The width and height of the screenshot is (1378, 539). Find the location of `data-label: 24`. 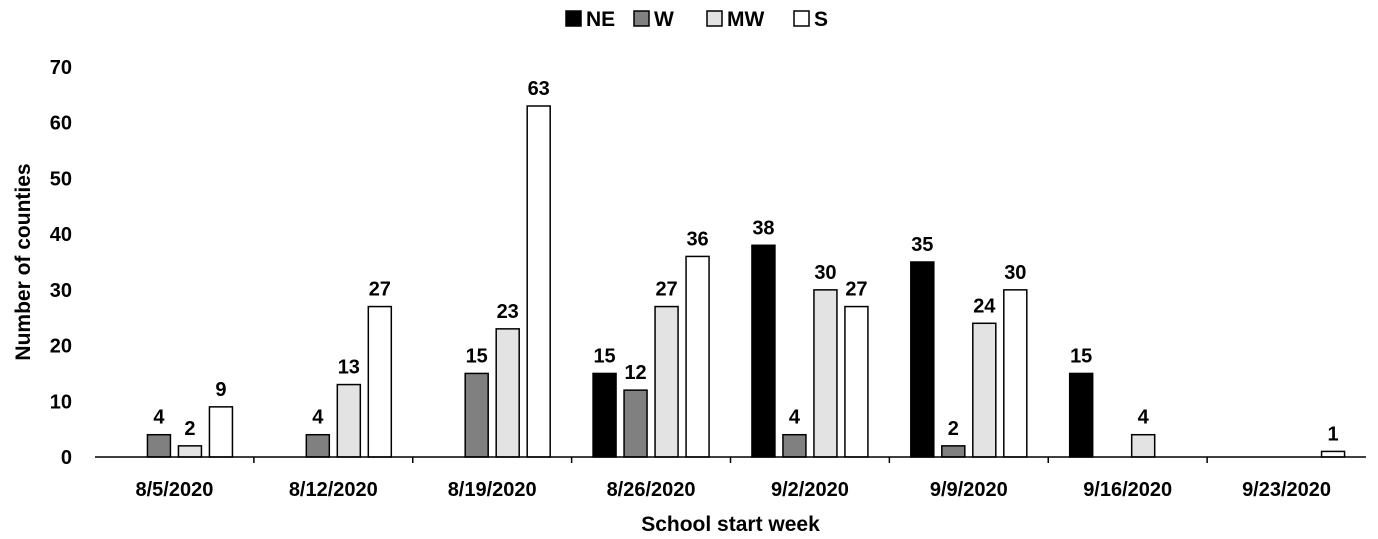

data-label: 24 is located at coordinates (984, 306).